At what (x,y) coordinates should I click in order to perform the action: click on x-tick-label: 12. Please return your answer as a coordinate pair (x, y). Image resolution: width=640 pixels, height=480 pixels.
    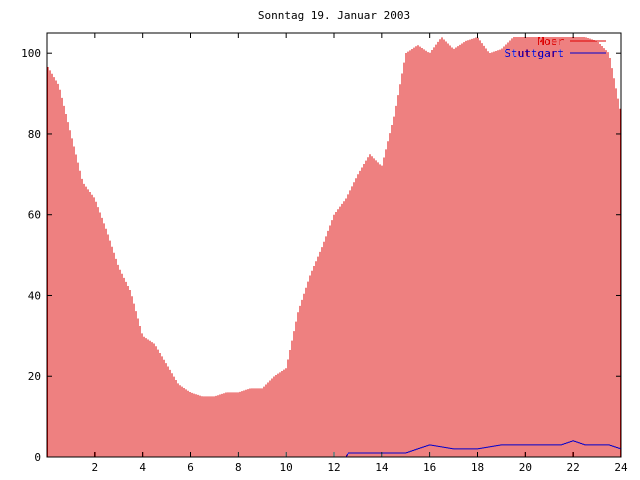
    Looking at the image, I should click on (333, 467).